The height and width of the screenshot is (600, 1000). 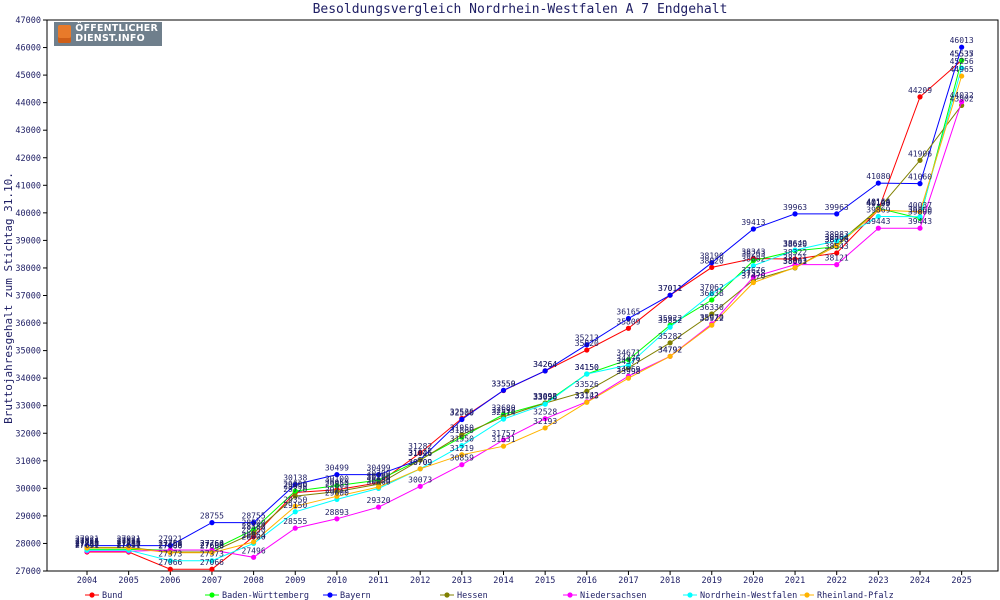 What do you see at coordinates (855, 595) in the screenshot?
I see `legend-label: Rheinland-Pfalz` at bounding box center [855, 595].